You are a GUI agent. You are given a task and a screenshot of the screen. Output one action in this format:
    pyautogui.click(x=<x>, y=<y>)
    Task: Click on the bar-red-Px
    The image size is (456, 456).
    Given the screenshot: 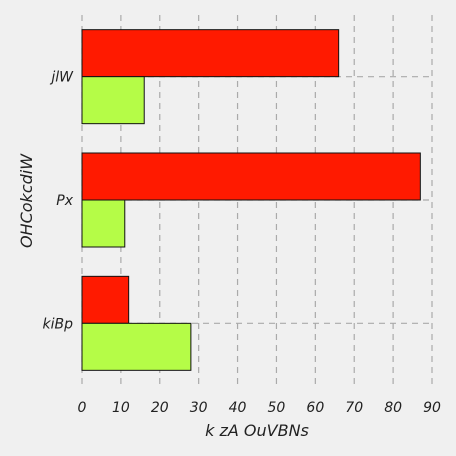 What is the action you would take?
    pyautogui.click(x=251, y=176)
    